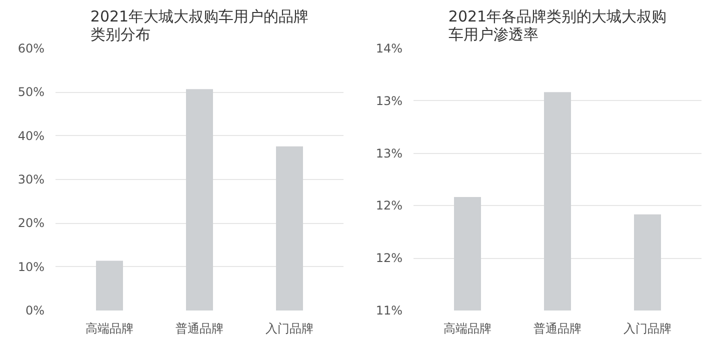 The width and height of the screenshot is (720, 354). What do you see at coordinates (31, 179) in the screenshot?
I see `y-tick-label: 30%` at bounding box center [31, 179].